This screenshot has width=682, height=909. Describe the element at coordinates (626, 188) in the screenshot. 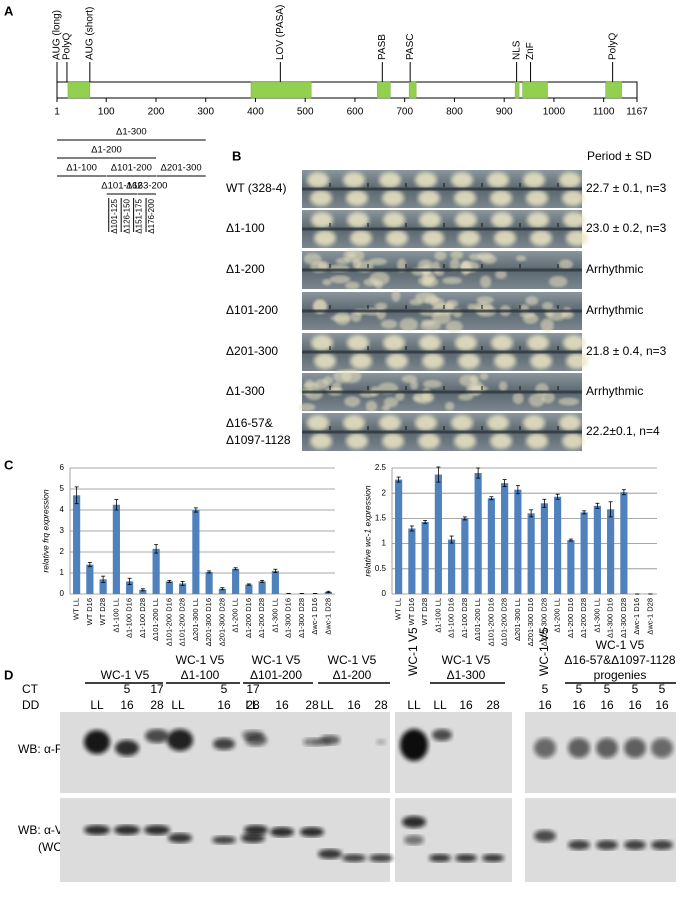

I see `period-value: 22.7 ± 0.1, n=3` at that location.